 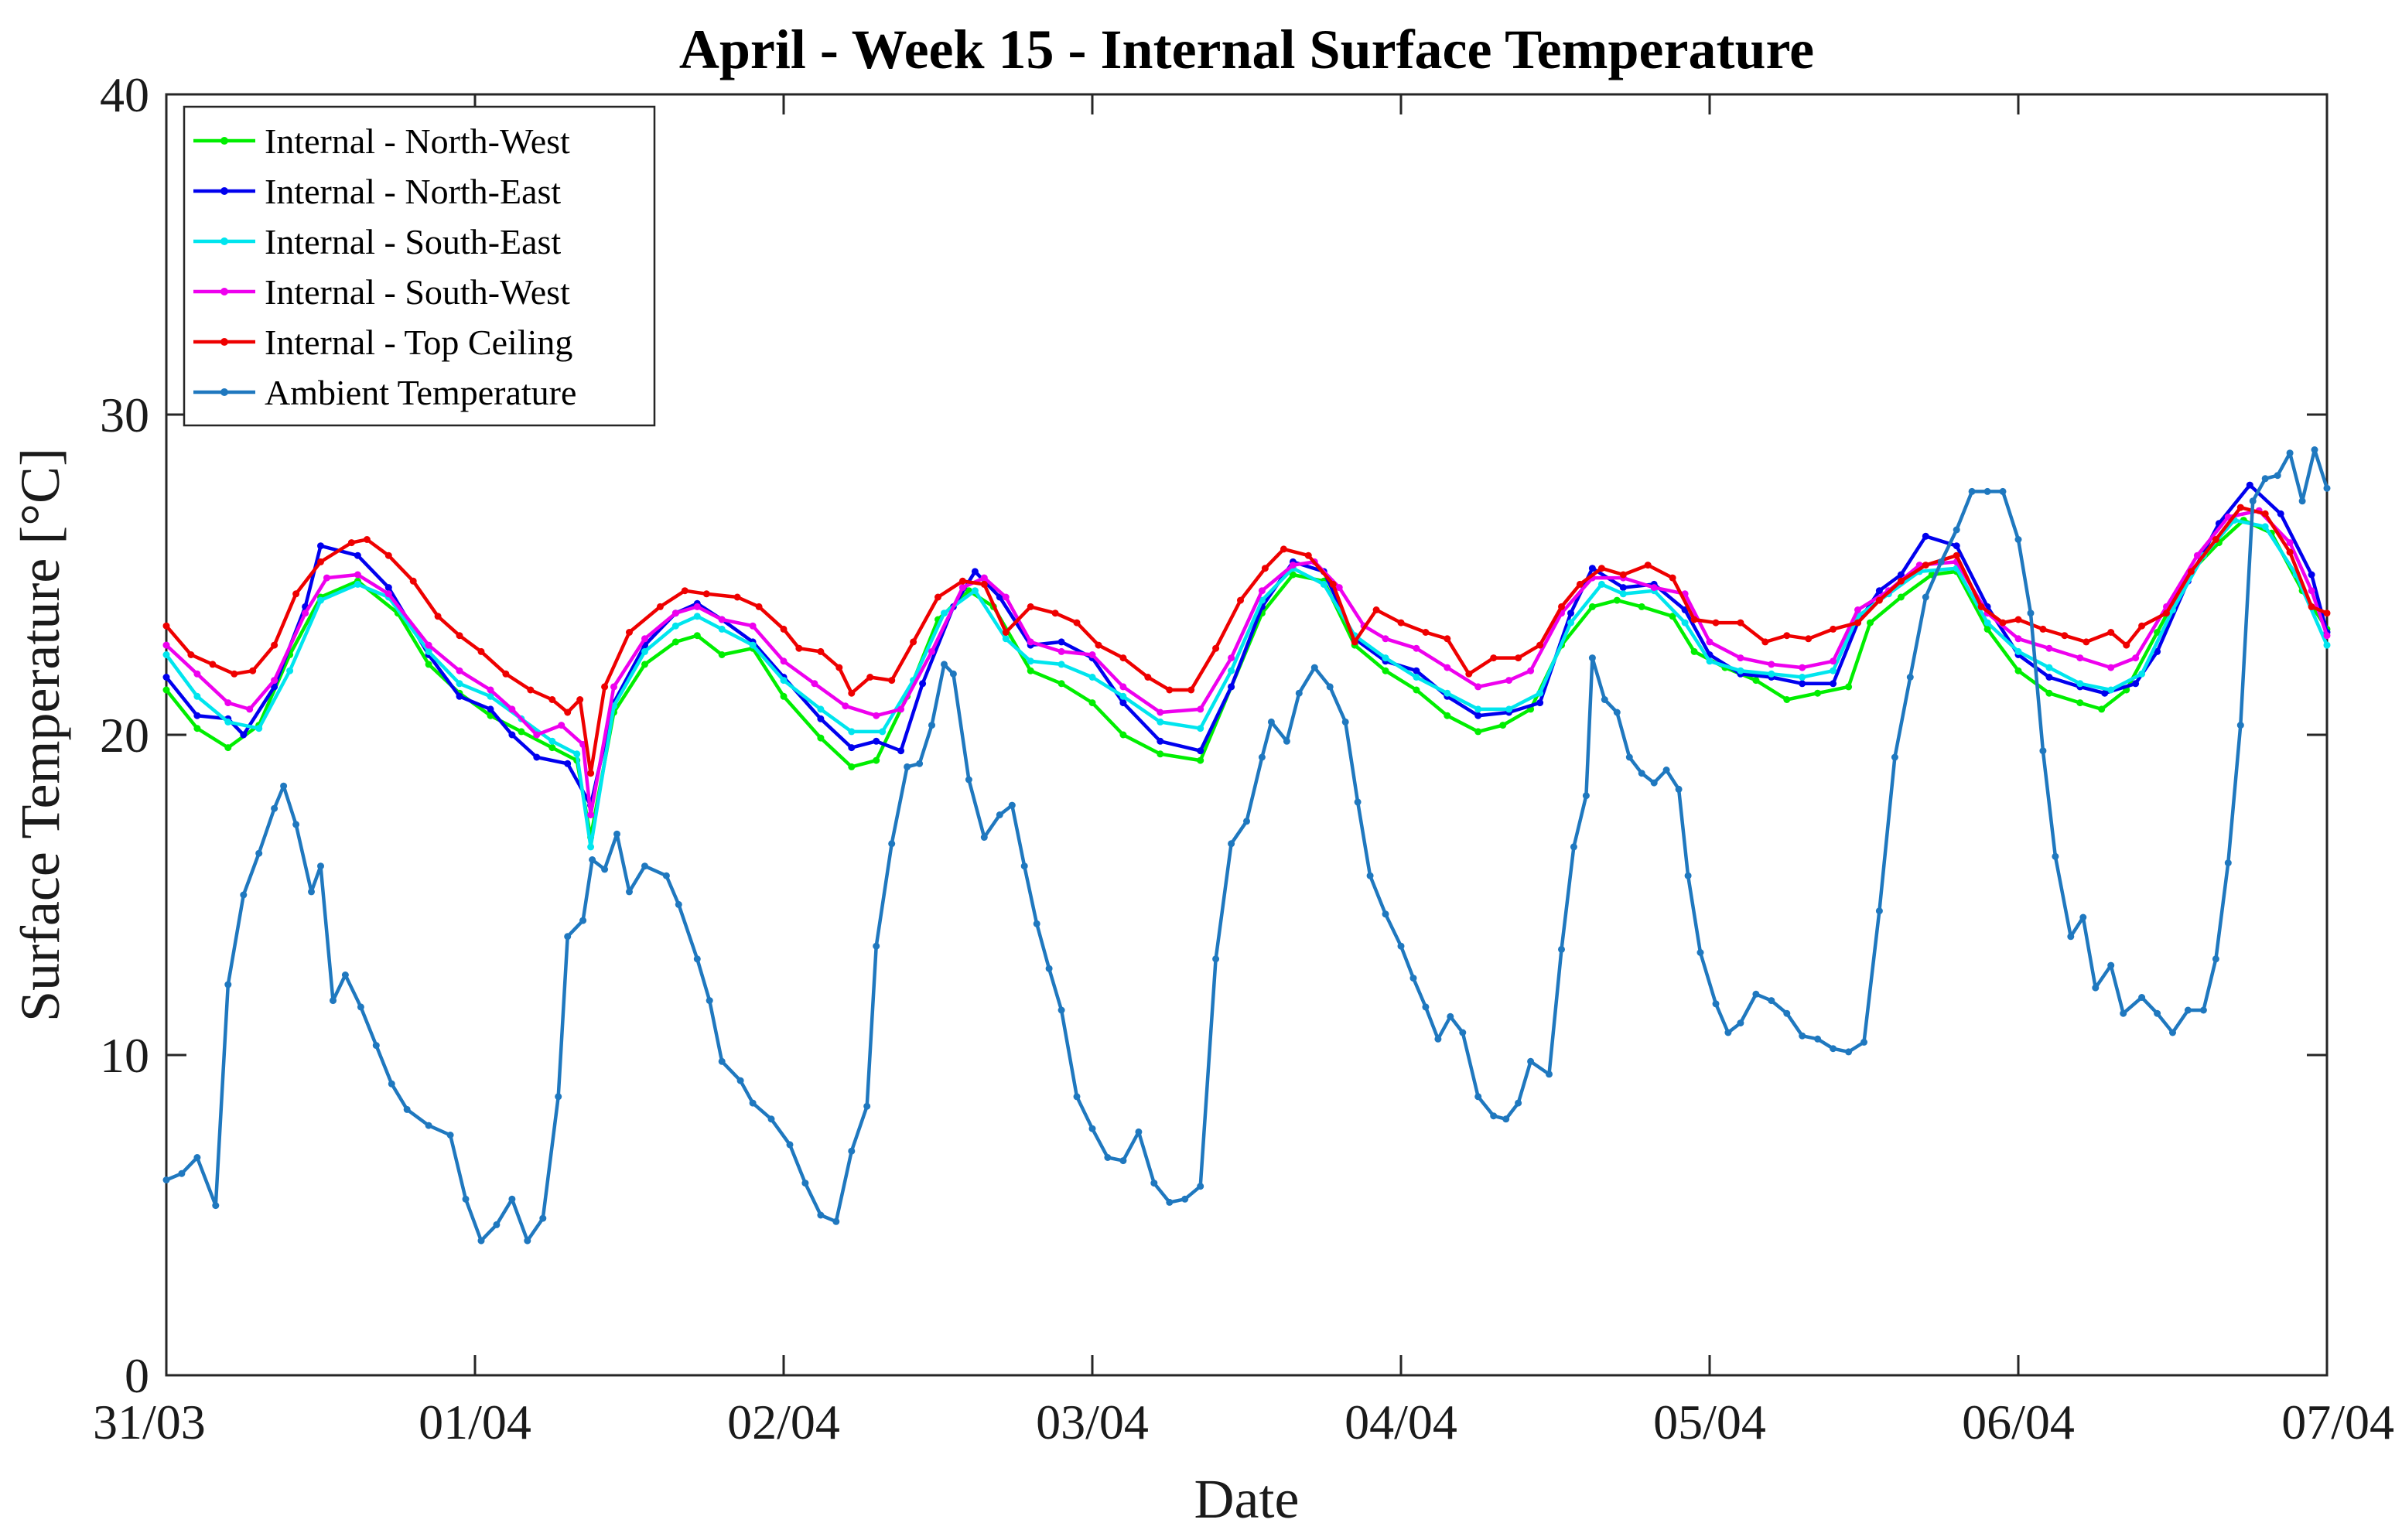 What do you see at coordinates (413, 242) in the screenshot?
I see `legend-label: Internal - South-East` at bounding box center [413, 242].